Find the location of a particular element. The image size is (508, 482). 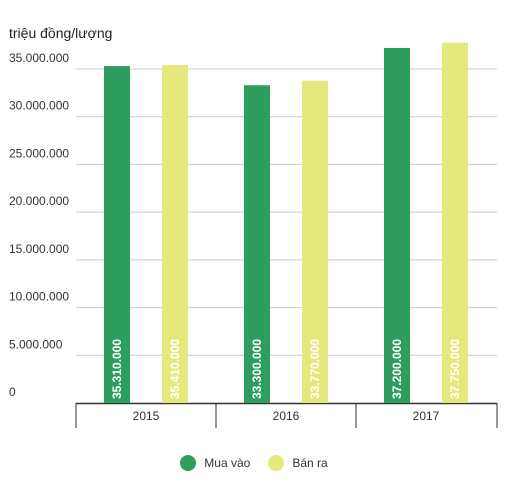

legend-swatch-ban-ra is located at coordinates (276, 463).